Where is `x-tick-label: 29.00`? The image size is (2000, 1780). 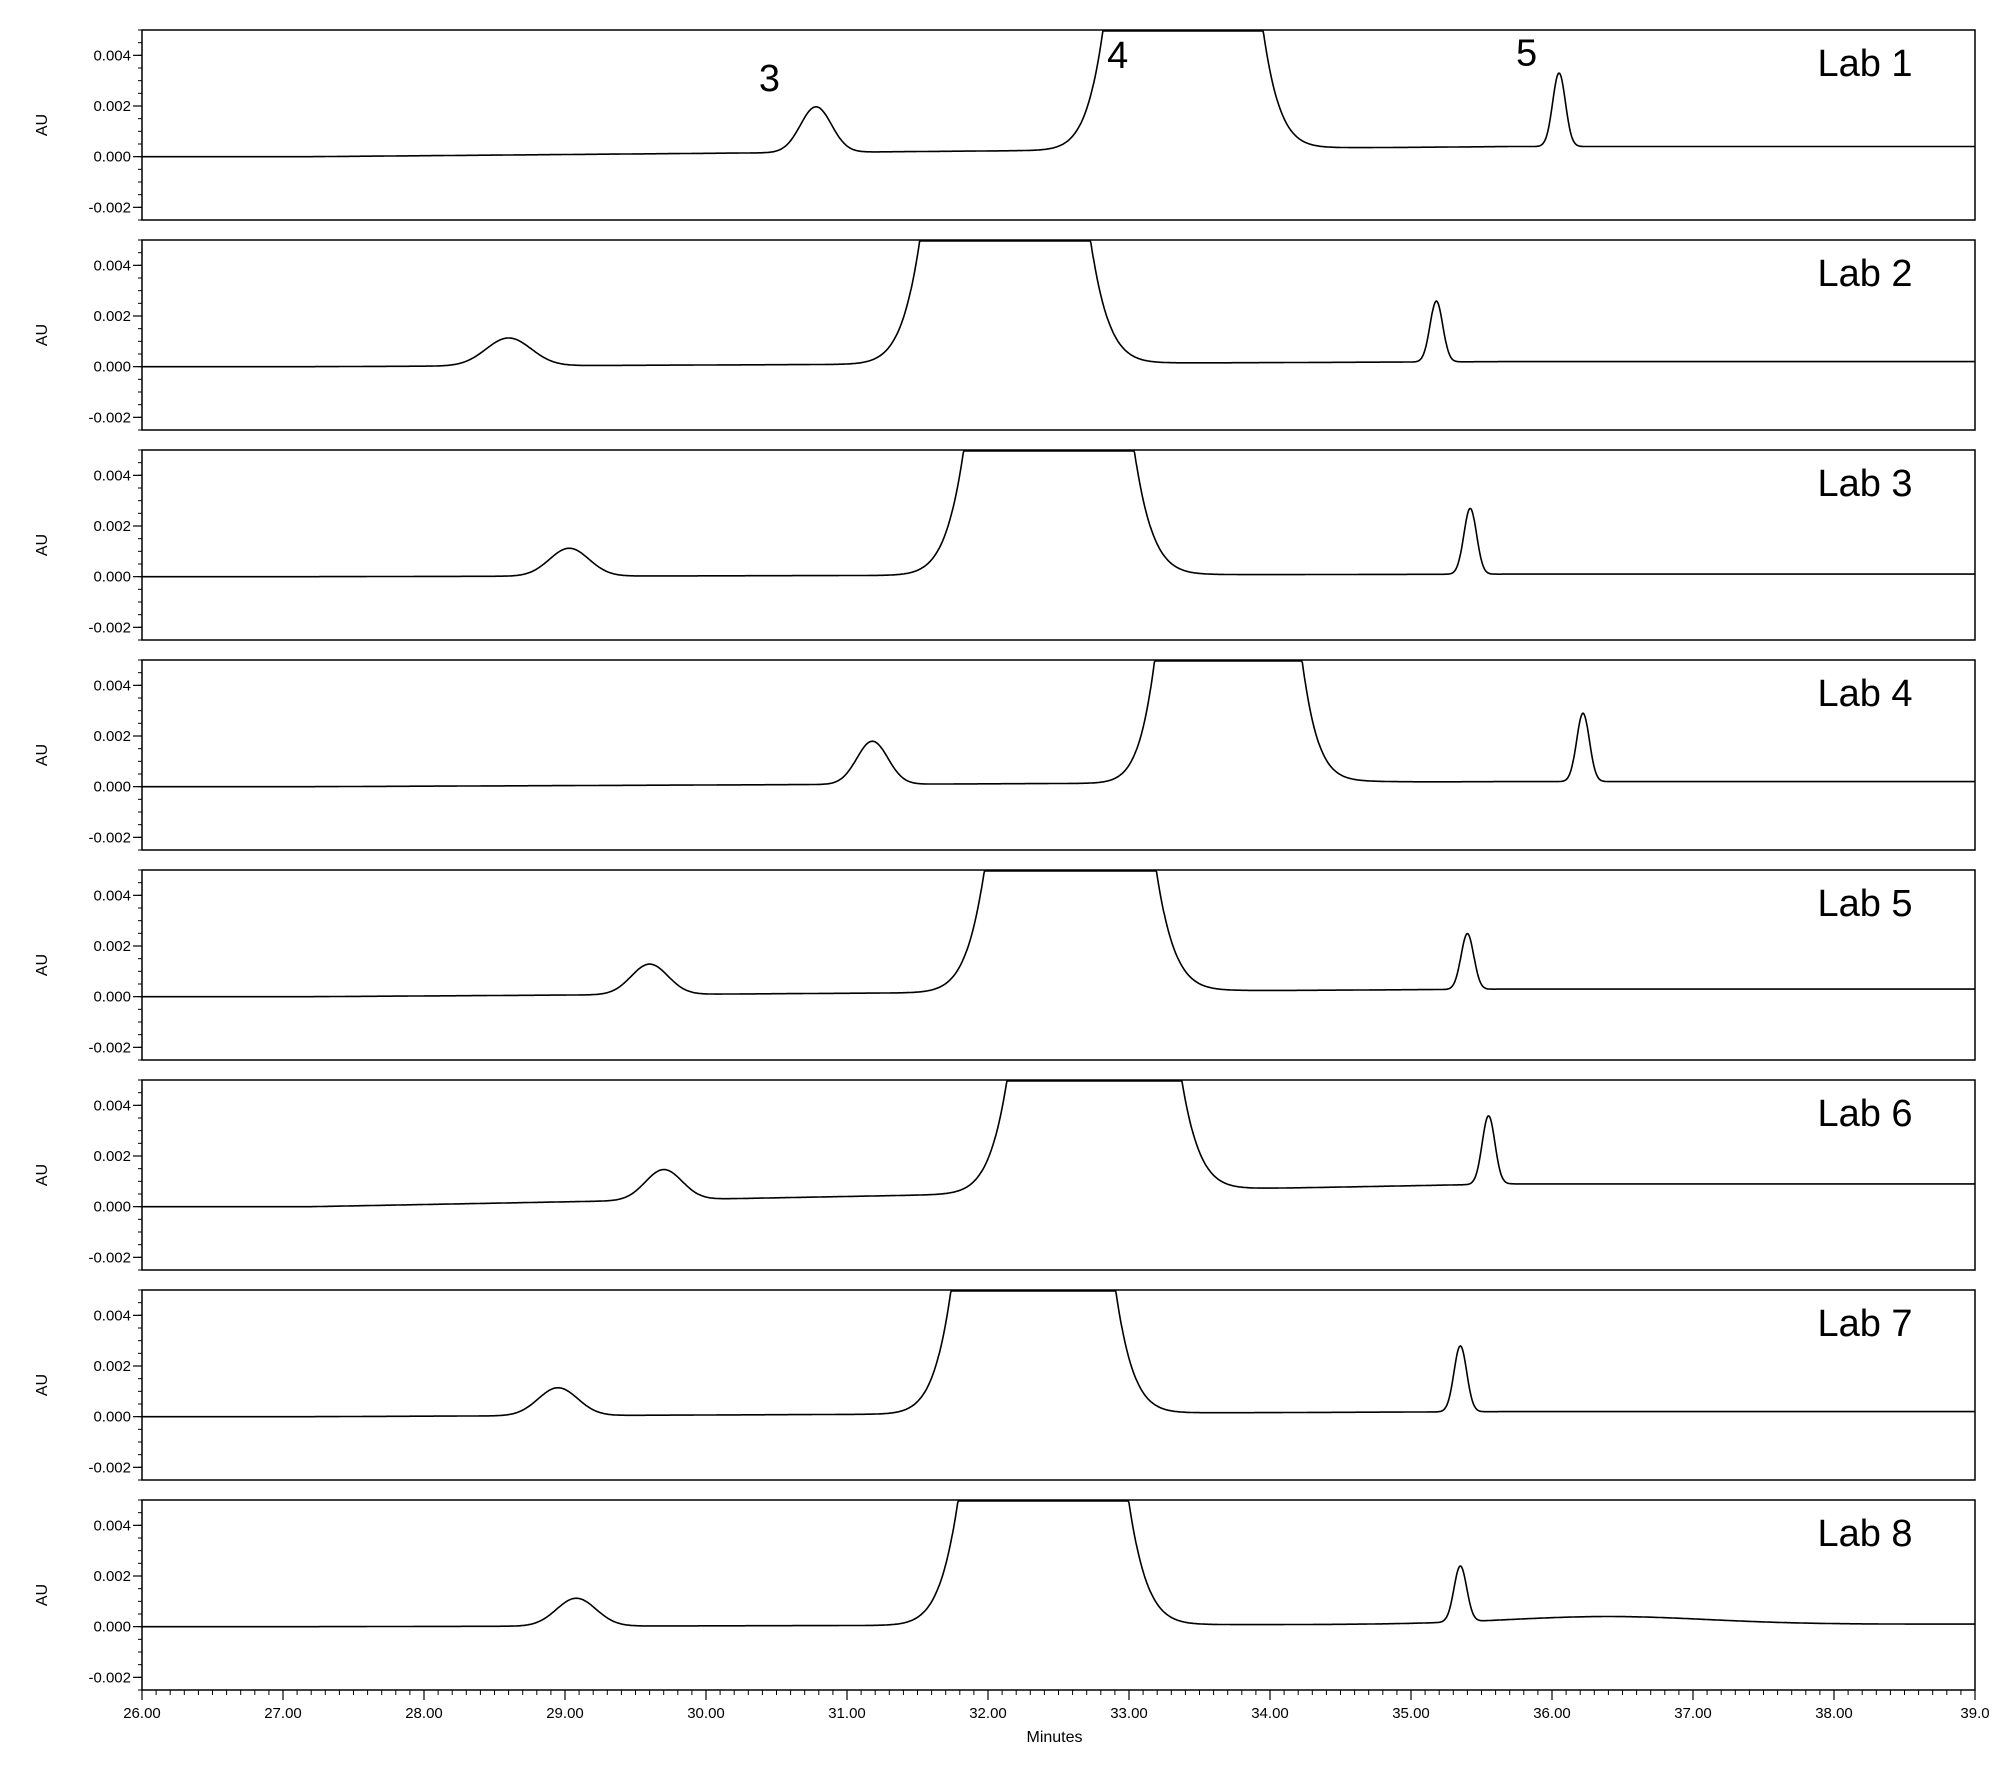
x-tick-label: 29.00 is located at coordinates (565, 1713).